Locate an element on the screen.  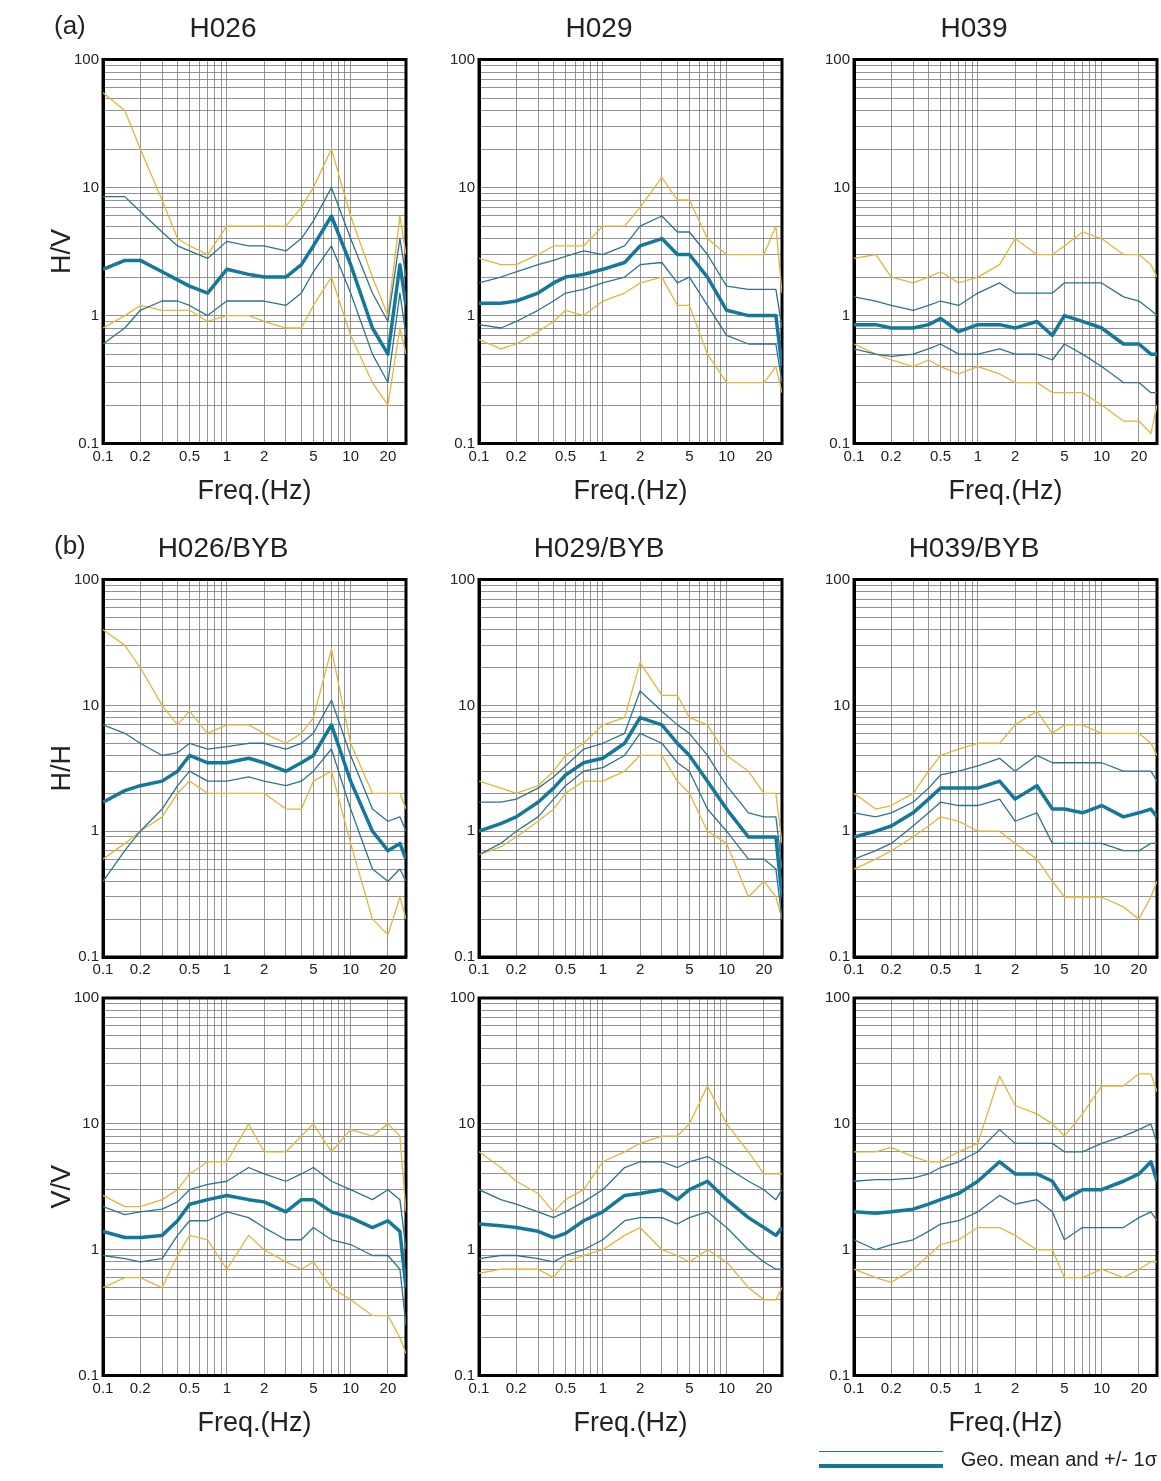
chart-title: H039 is located at coordinates (974, 27).